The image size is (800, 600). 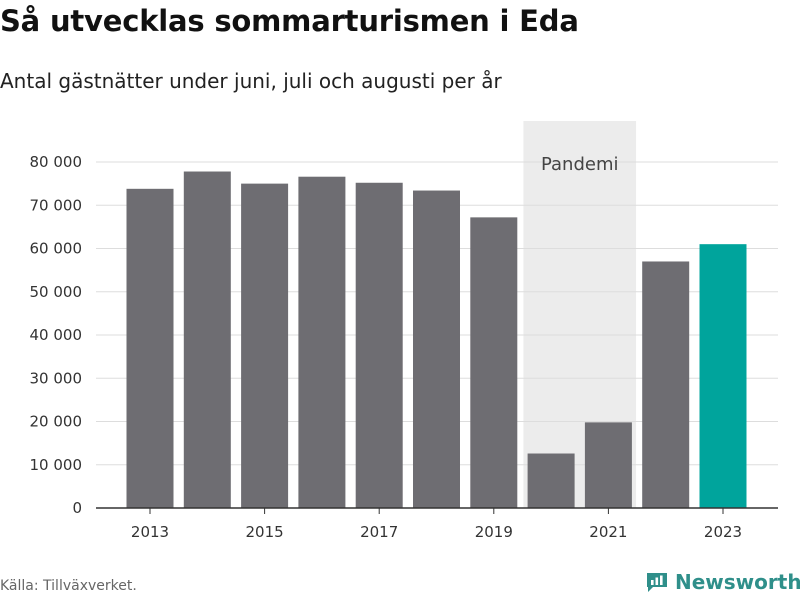 What do you see at coordinates (494, 363) in the screenshot?
I see `bar-2019` at bounding box center [494, 363].